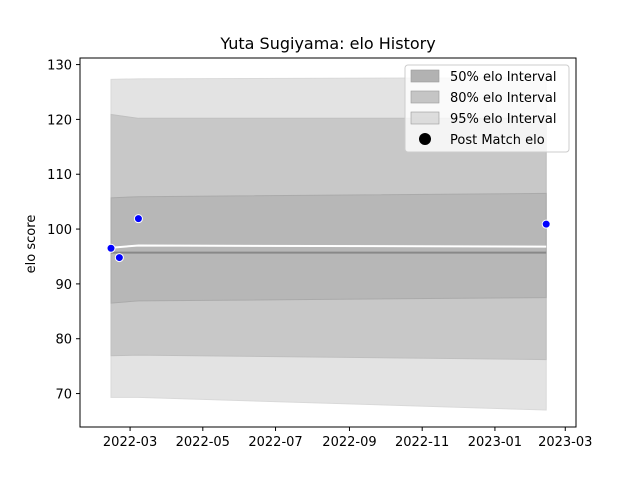 This screenshot has width=640, height=480. I want to click on legend-label: 80% elo Interval, so click(503, 98).